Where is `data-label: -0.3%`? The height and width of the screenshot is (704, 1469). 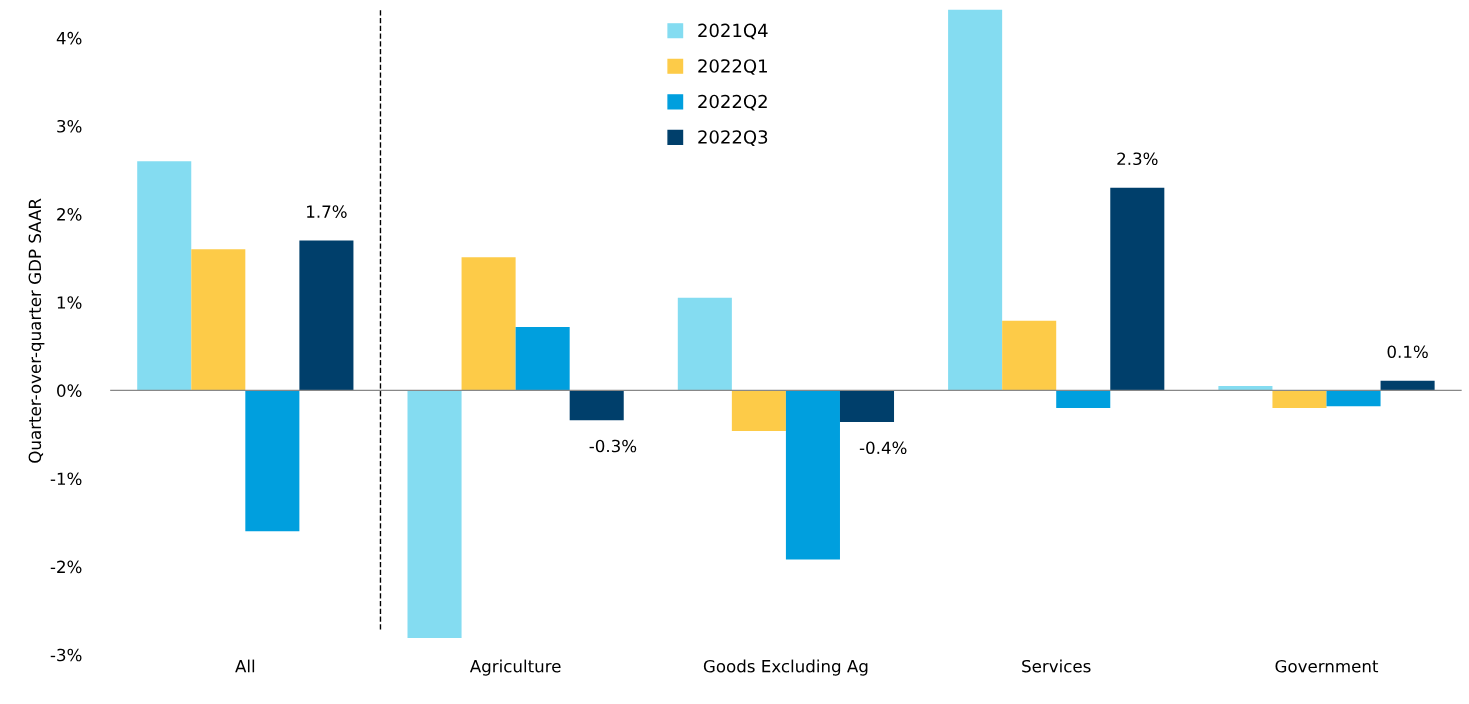 data-label: -0.3% is located at coordinates (613, 446).